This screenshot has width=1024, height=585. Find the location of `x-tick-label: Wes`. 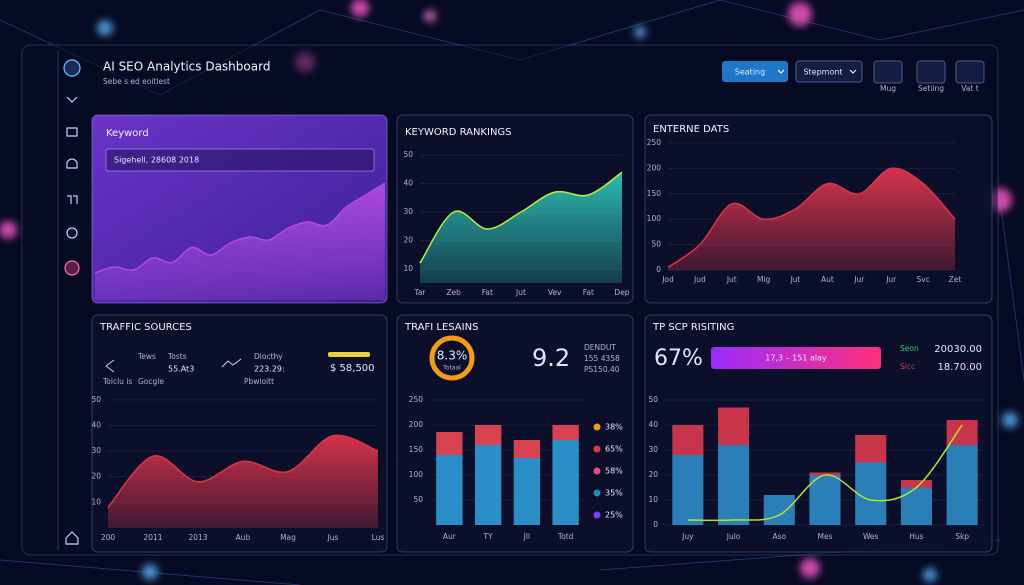

x-tick-label: Wes is located at coordinates (871, 536).